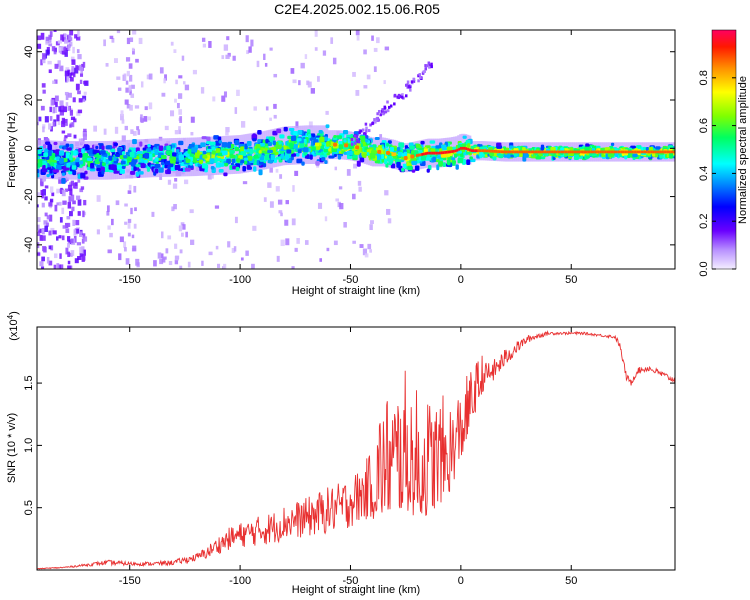 This screenshot has height=600, width=750. Describe the element at coordinates (412, 156) in the screenshot. I see `heat-hot-cell` at that location.